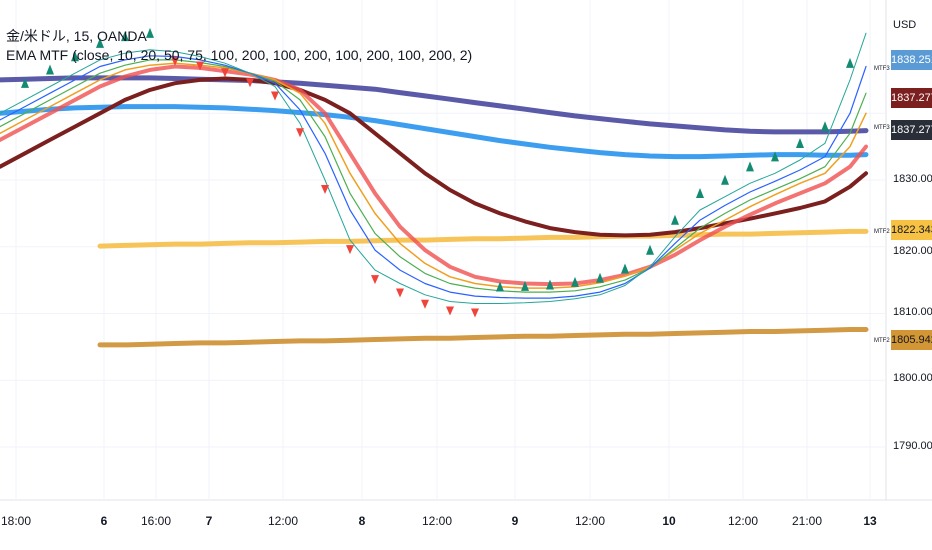  What do you see at coordinates (912, 446) in the screenshot?
I see `price-tick: 1790.000` at bounding box center [912, 446].